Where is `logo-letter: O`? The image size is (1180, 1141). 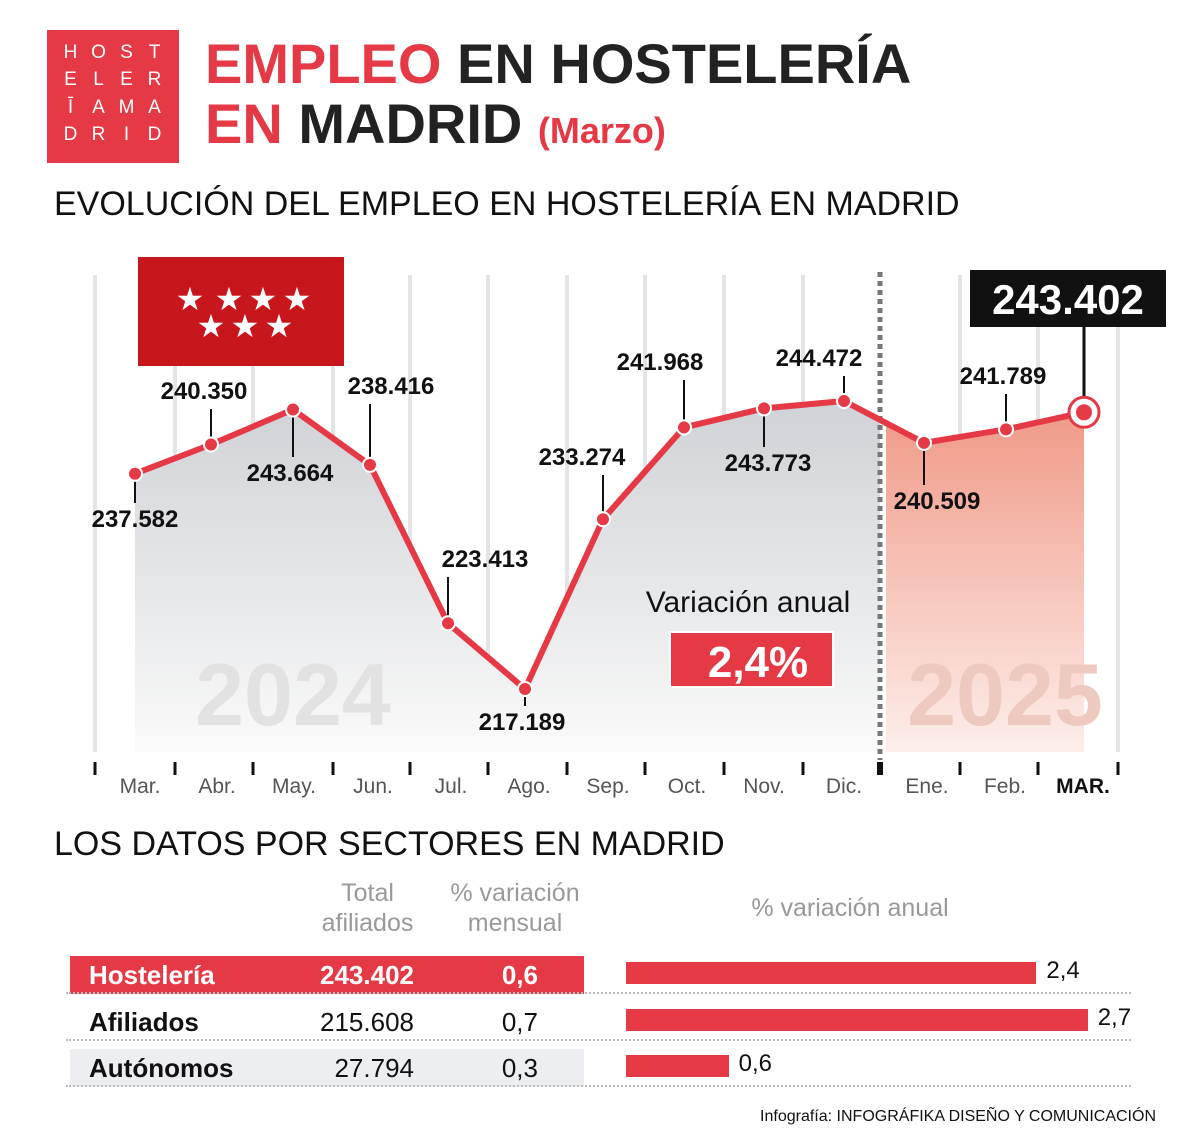 logo-letter: O is located at coordinates (99, 52).